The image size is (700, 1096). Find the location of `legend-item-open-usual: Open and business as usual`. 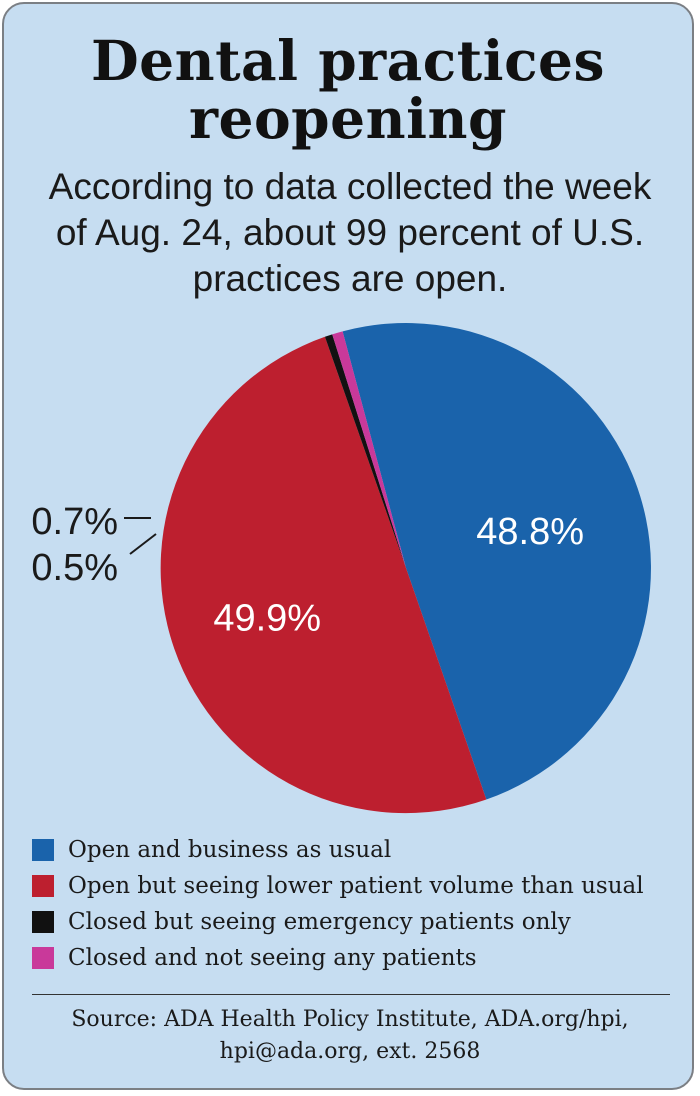

legend-item-open-usual: Open and business as usual is located at coordinates (352, 850).